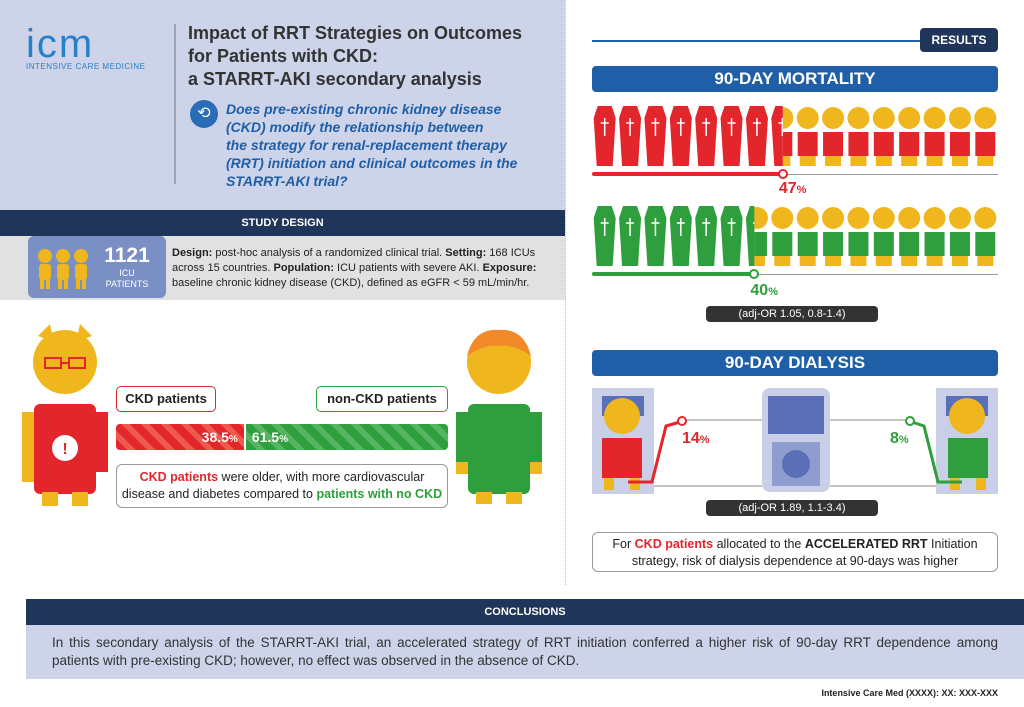  What do you see at coordinates (382, 399) in the screenshot?
I see `nonckd-label: non-CKD patients` at bounding box center [382, 399].